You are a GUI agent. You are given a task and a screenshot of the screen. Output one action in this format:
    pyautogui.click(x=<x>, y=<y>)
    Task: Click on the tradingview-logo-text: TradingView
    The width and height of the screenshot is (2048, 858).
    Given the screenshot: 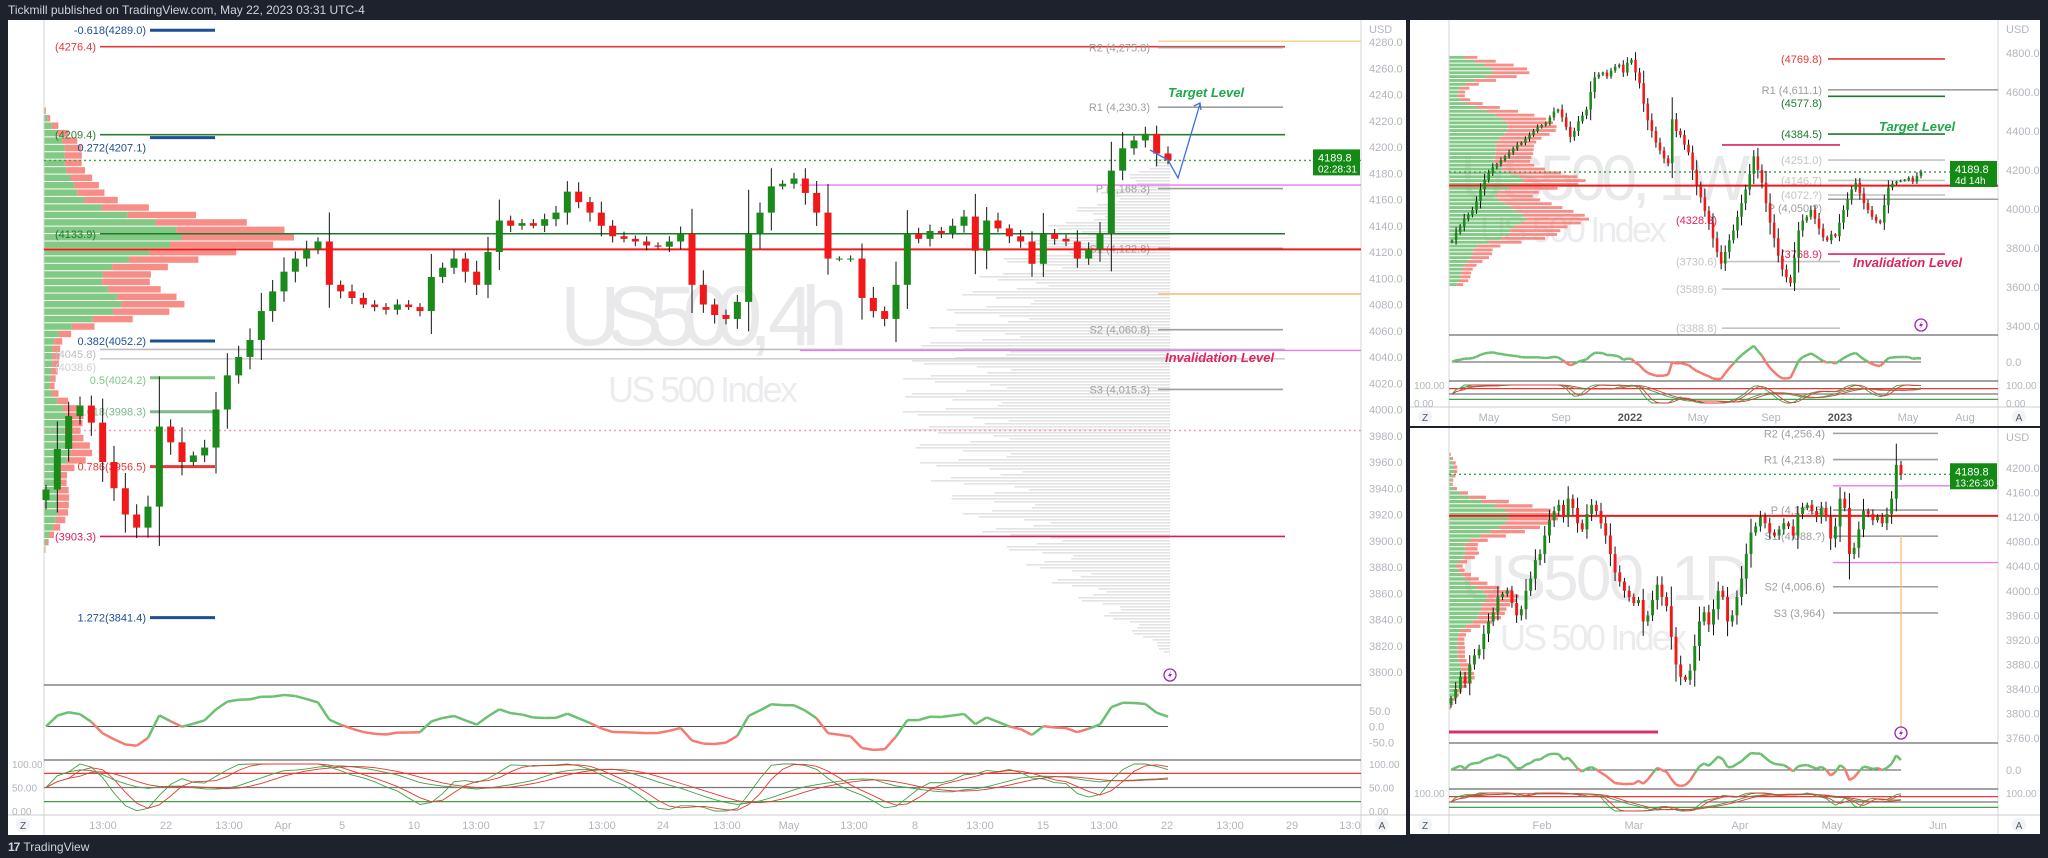 What is the action you would take?
    pyautogui.click(x=56, y=847)
    